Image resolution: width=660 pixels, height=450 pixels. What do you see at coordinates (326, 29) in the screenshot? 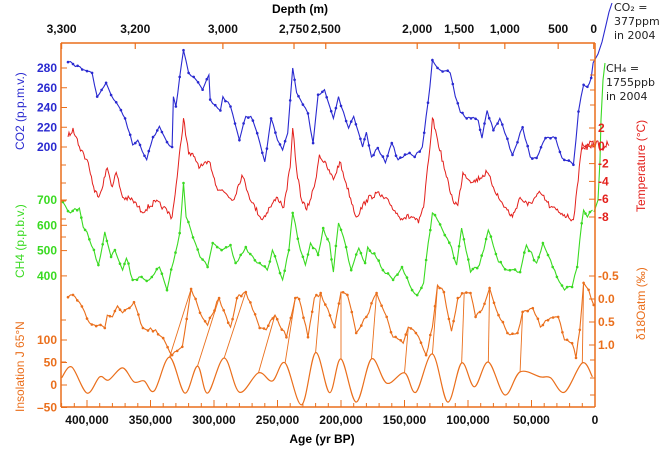
I see `depth-tick-label: 2,500` at bounding box center [326, 29].